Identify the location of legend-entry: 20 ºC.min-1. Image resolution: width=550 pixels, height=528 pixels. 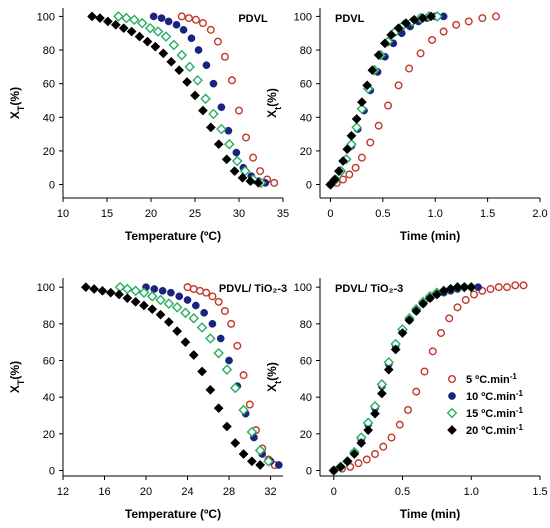
(485, 430).